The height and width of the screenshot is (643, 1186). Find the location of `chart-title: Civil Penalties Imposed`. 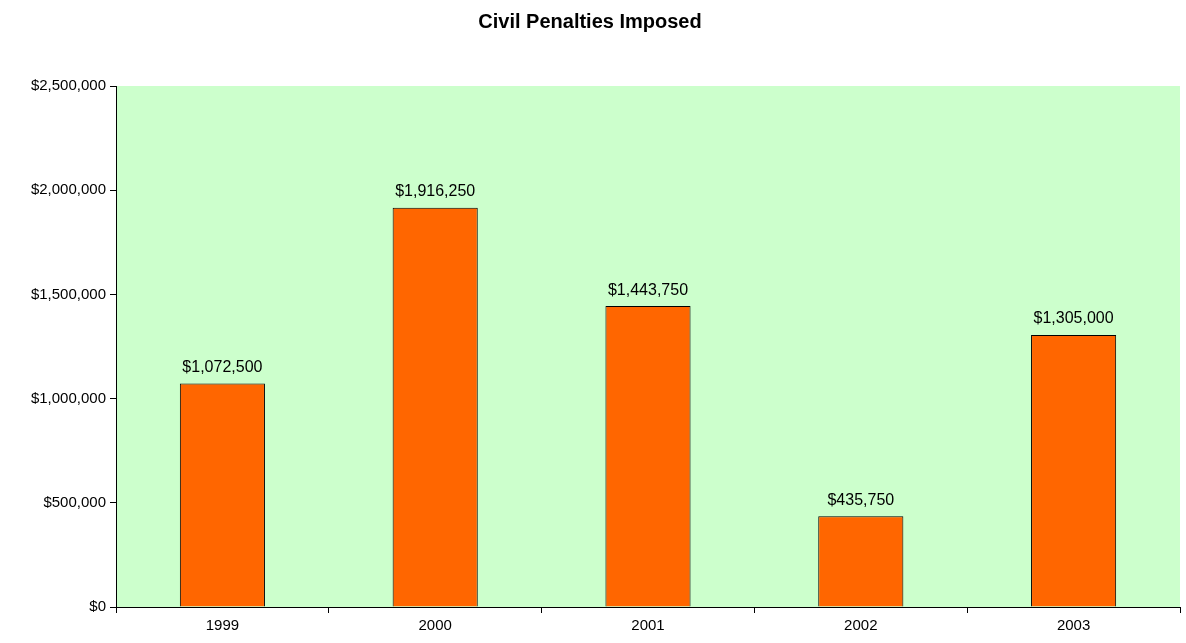

chart-title: Civil Penalties Imposed is located at coordinates (590, 20).